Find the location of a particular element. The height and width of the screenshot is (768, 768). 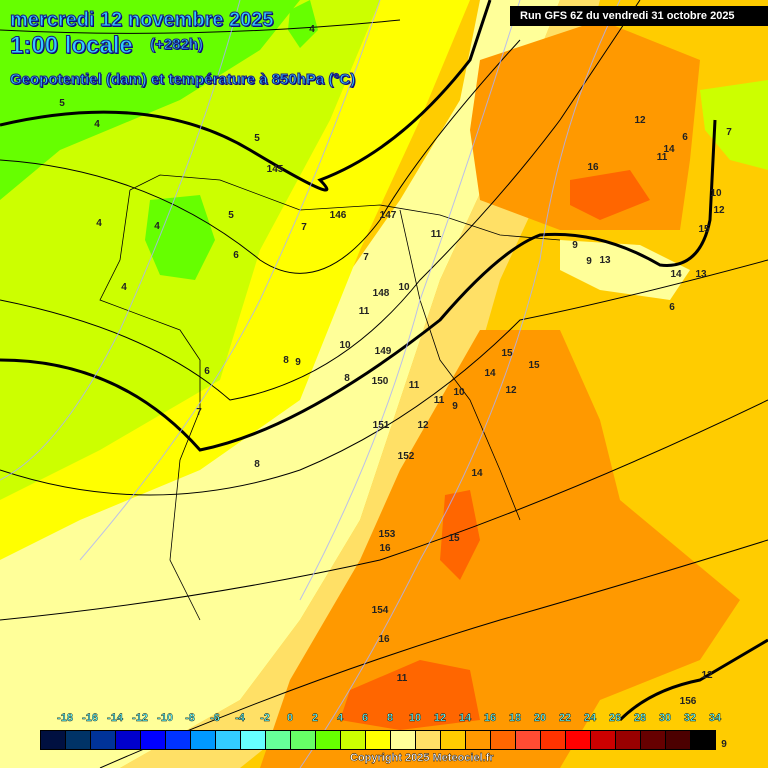

contour-label: 13 is located at coordinates (605, 260).